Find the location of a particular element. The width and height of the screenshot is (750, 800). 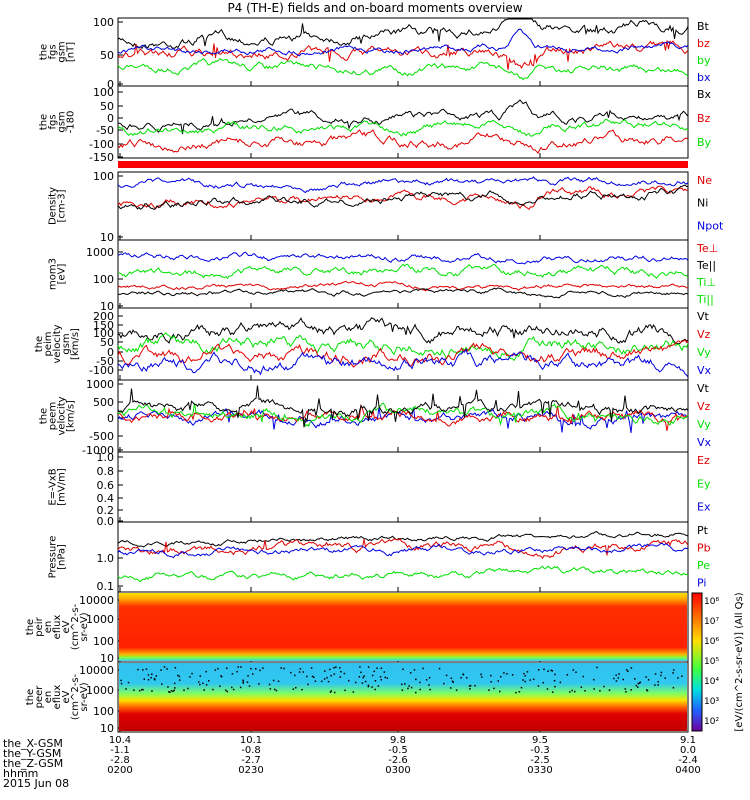

temp-ti-par-line is located at coordinates (403, 258).